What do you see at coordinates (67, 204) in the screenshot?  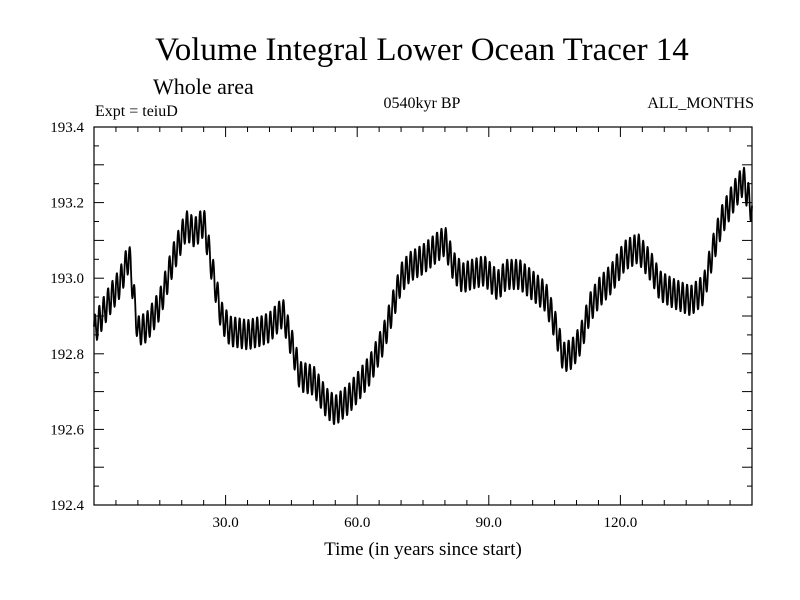 I see `y-tick-label: 193.2` at bounding box center [67, 204].